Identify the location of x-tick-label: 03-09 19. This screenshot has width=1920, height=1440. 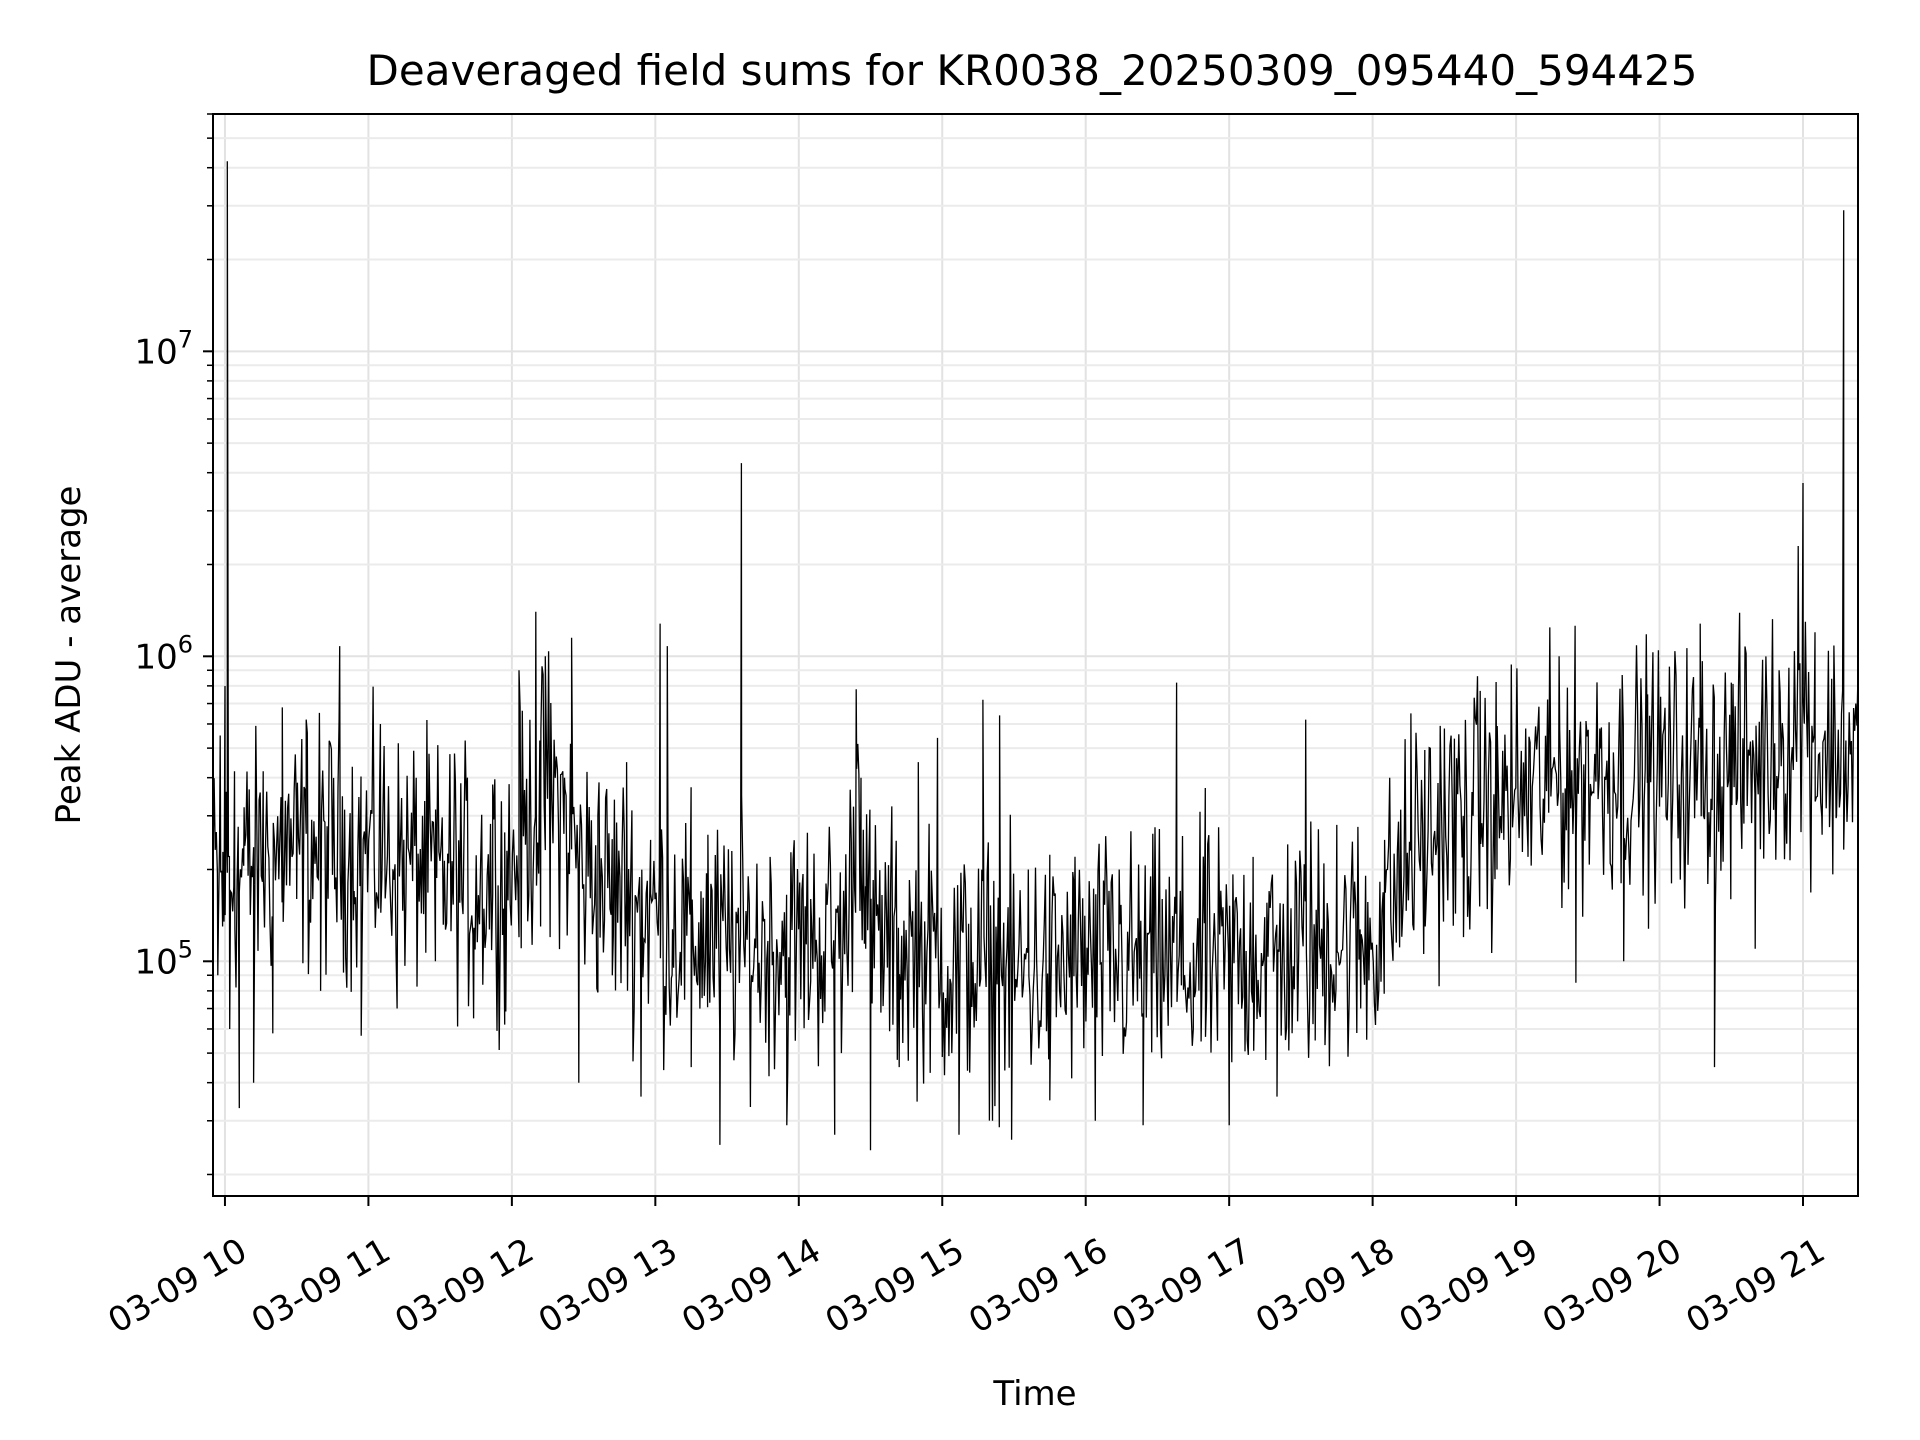
(1469, 1286).